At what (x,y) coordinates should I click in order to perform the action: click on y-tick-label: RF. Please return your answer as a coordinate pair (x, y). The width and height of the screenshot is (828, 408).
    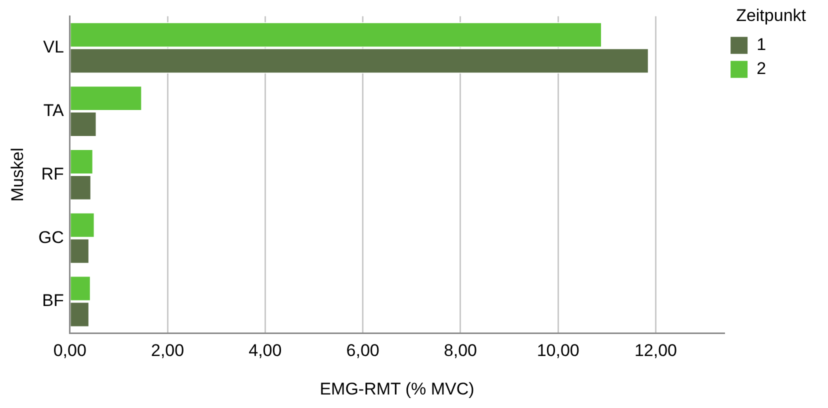
    Looking at the image, I should click on (52, 174).